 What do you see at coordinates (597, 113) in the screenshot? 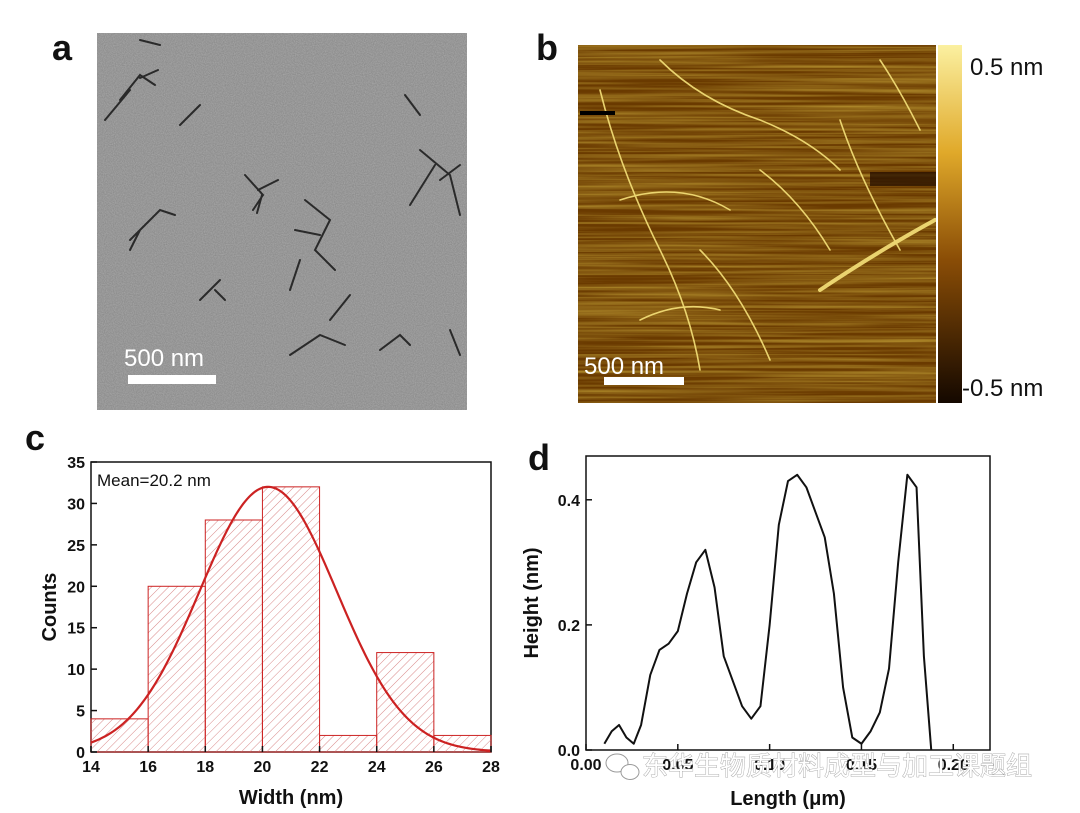
I see `afm-dark-streak` at bounding box center [597, 113].